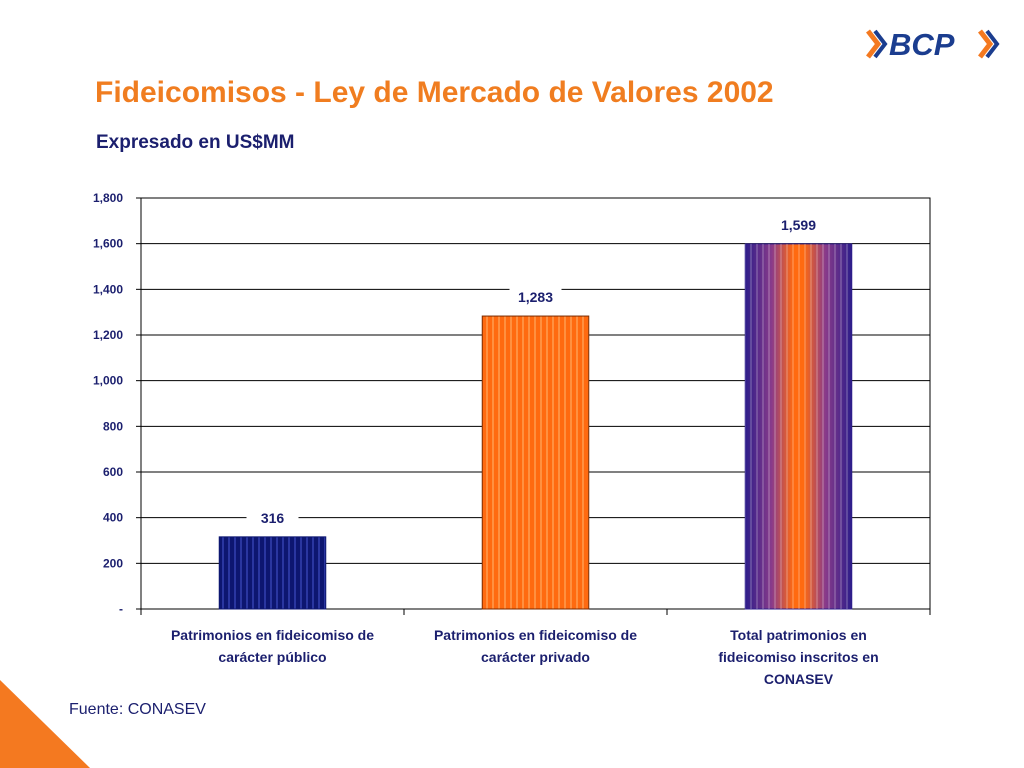 The image size is (1024, 768). I want to click on x-category-label: CONASEV, so click(799, 679).